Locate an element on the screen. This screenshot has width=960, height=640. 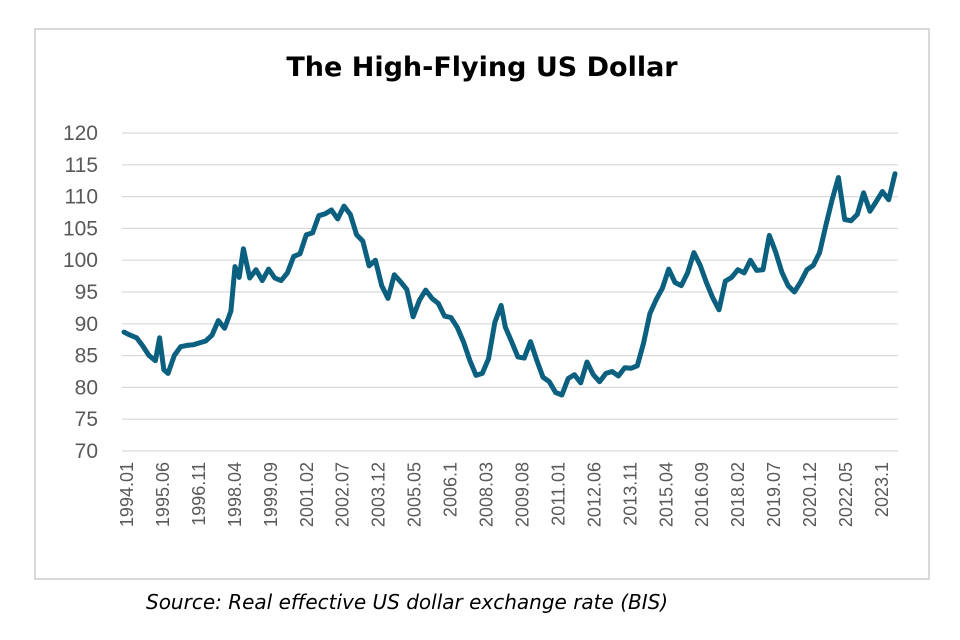
x-tick-label: 2008.03 is located at coordinates (487, 494).